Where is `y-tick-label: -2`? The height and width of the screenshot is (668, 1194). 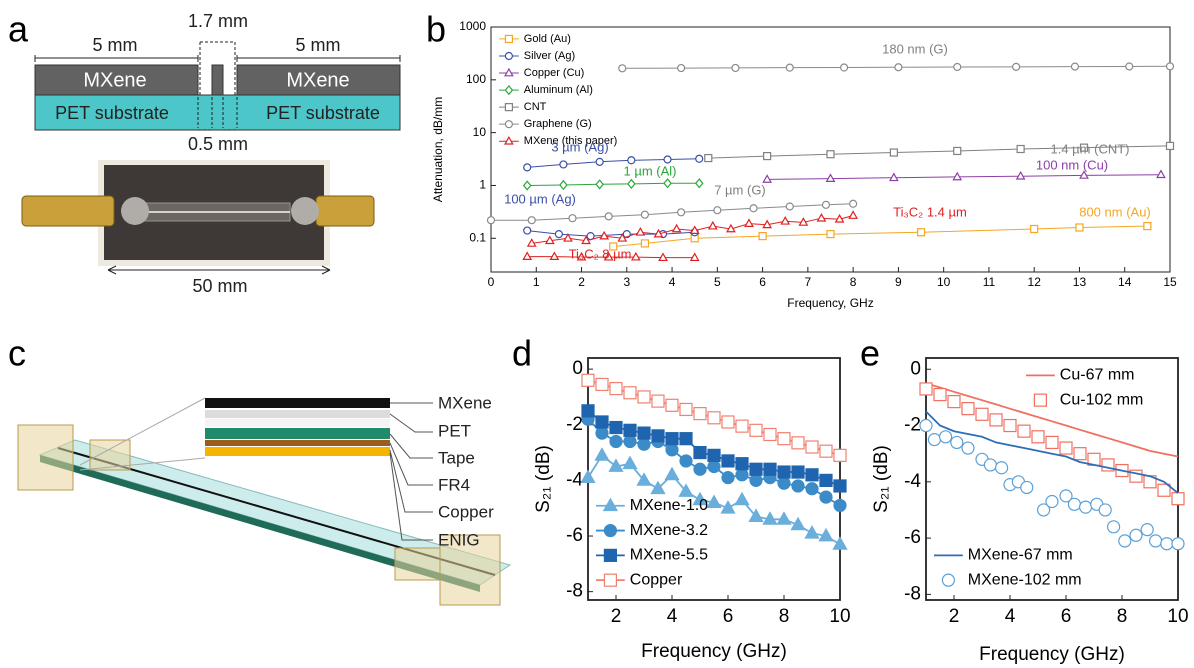 y-tick-label: -2 is located at coordinates (574, 424).